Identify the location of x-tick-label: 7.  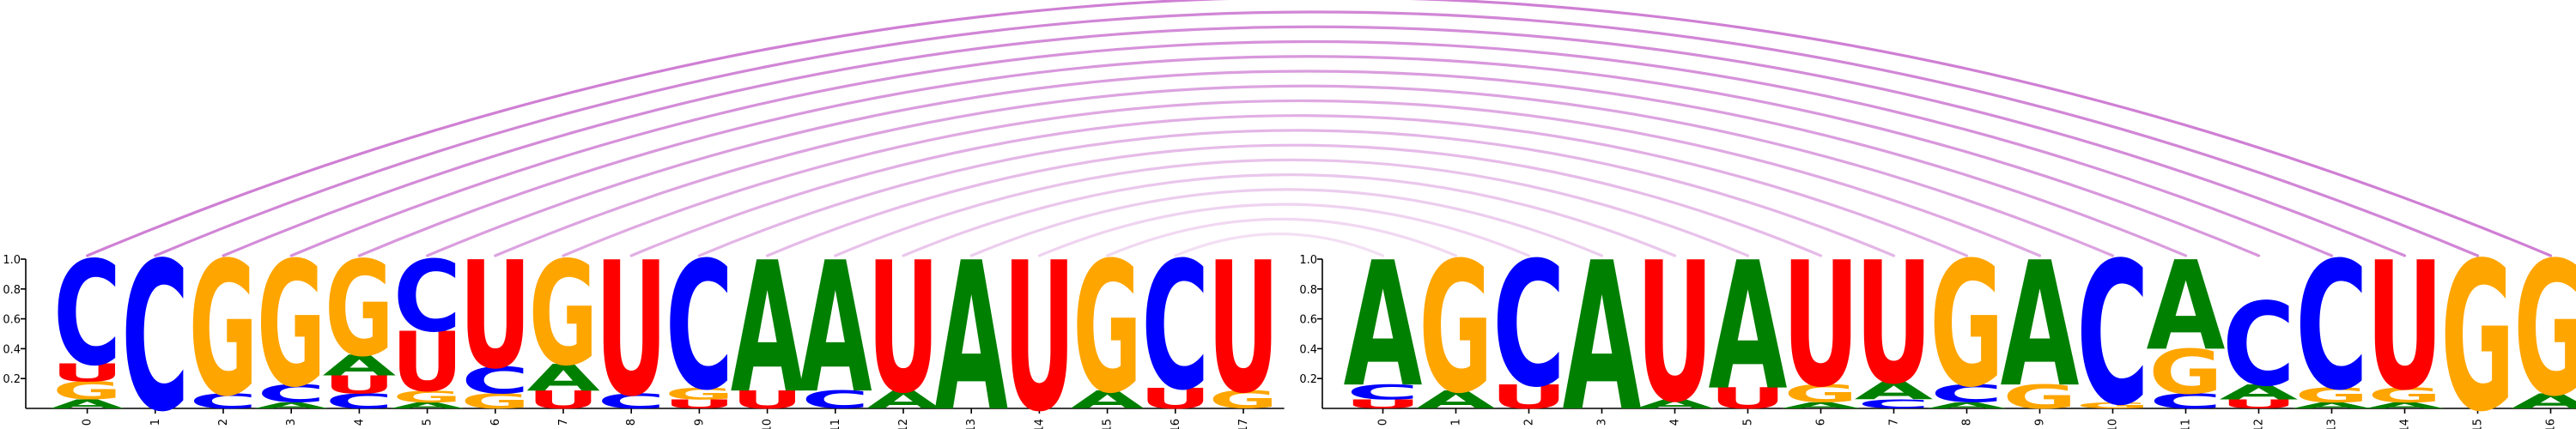
(563, 422).